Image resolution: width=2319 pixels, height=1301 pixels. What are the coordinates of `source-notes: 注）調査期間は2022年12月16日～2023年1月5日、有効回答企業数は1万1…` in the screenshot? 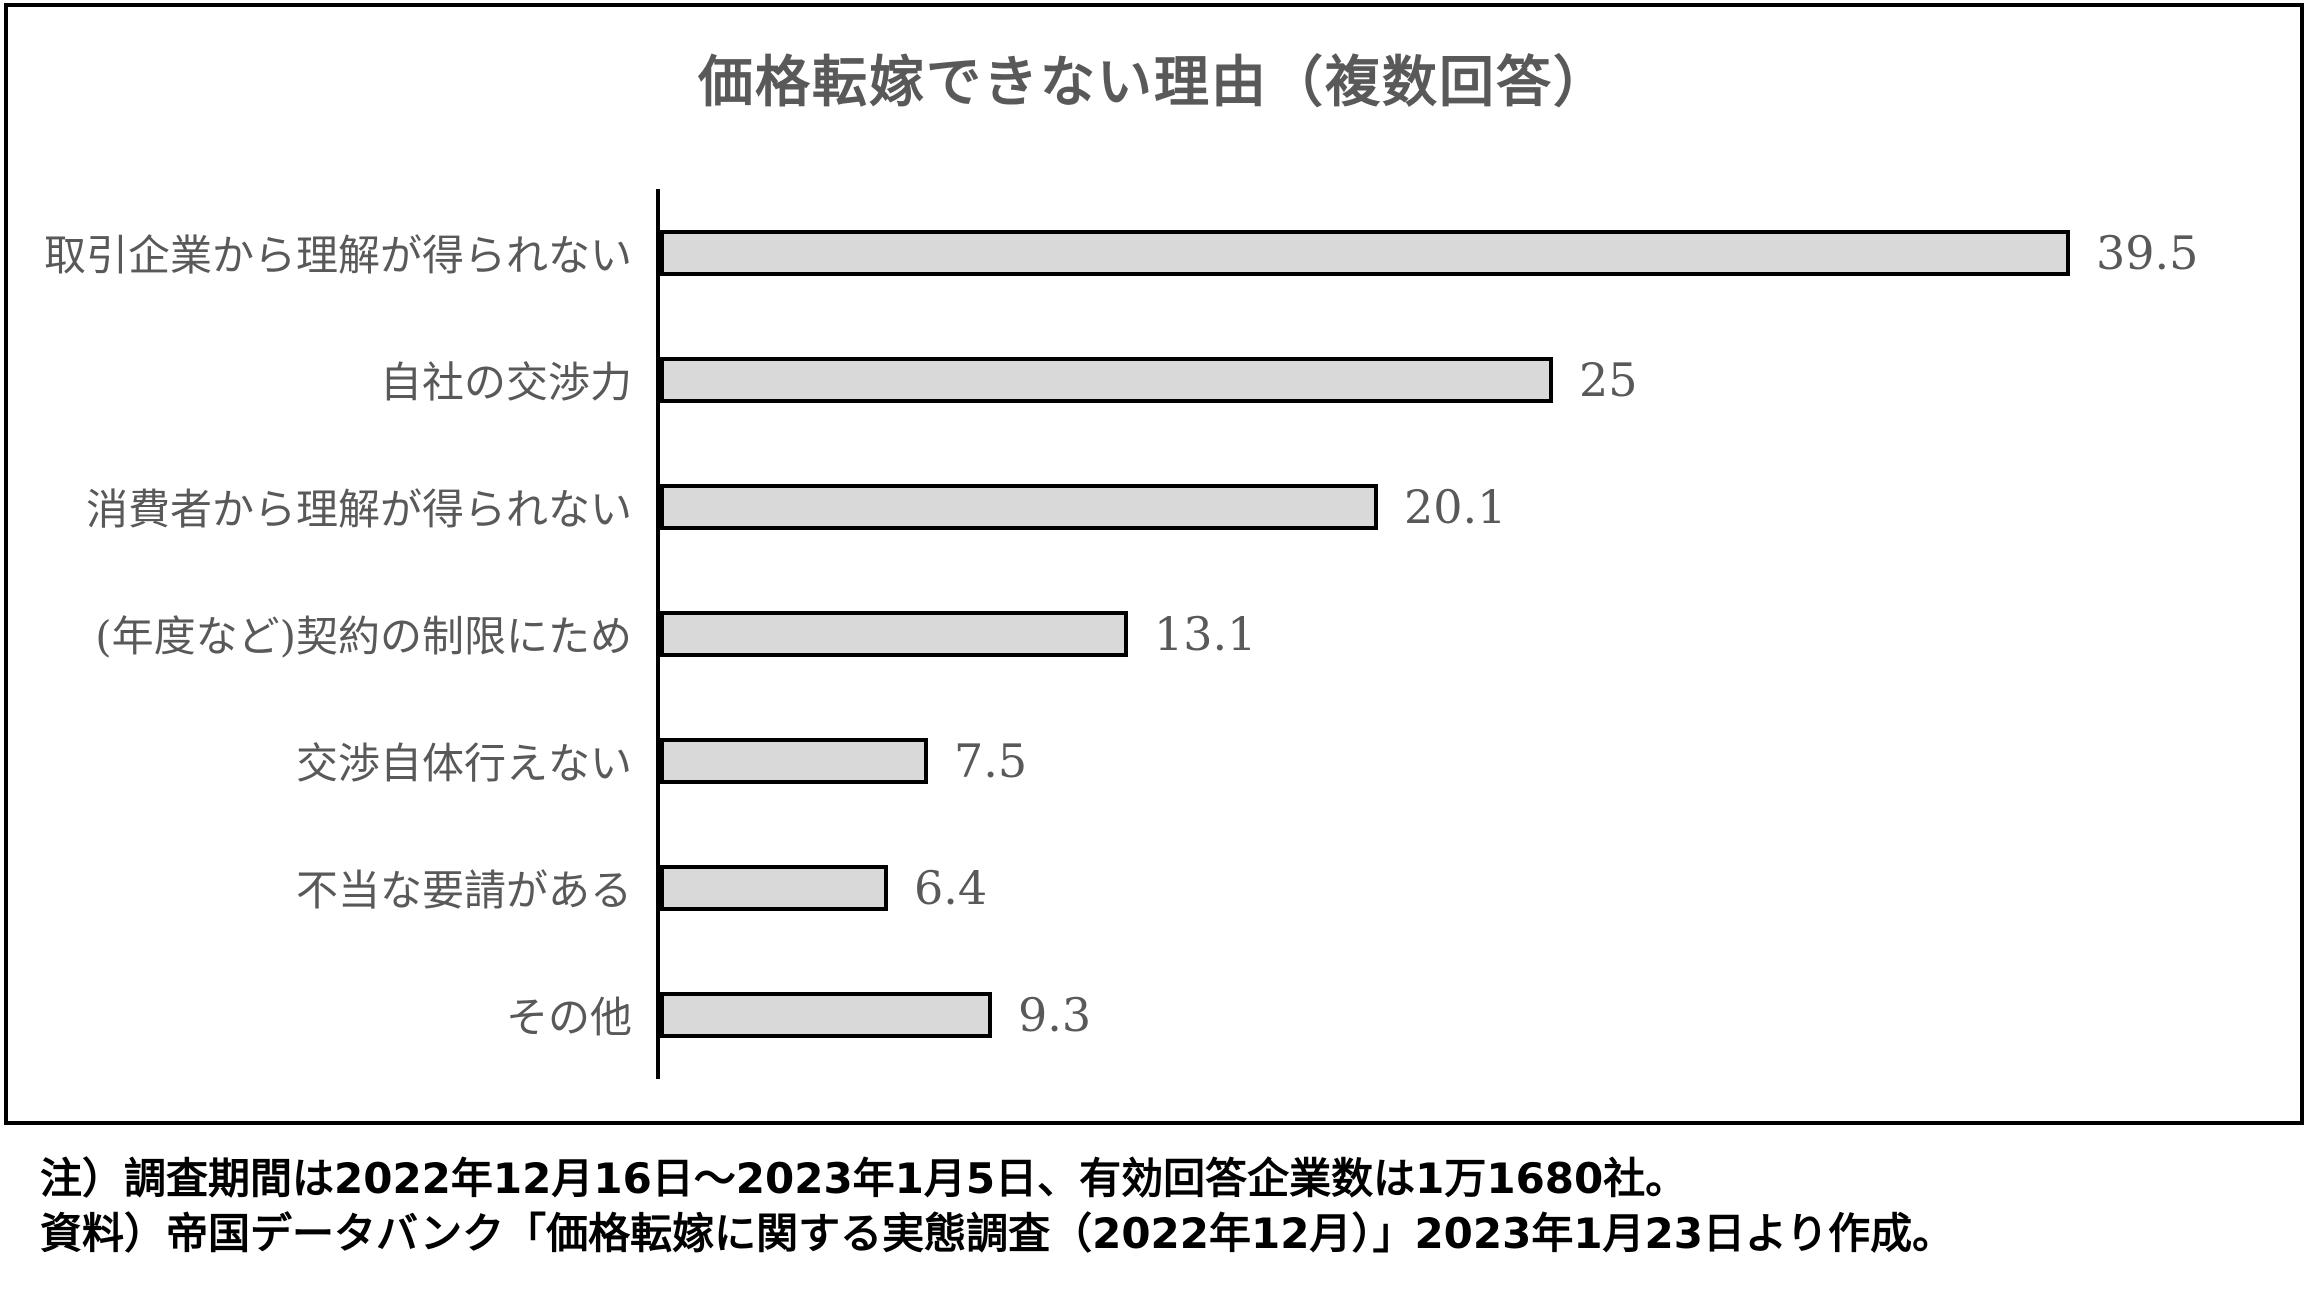 It's located at (1160, 1206).